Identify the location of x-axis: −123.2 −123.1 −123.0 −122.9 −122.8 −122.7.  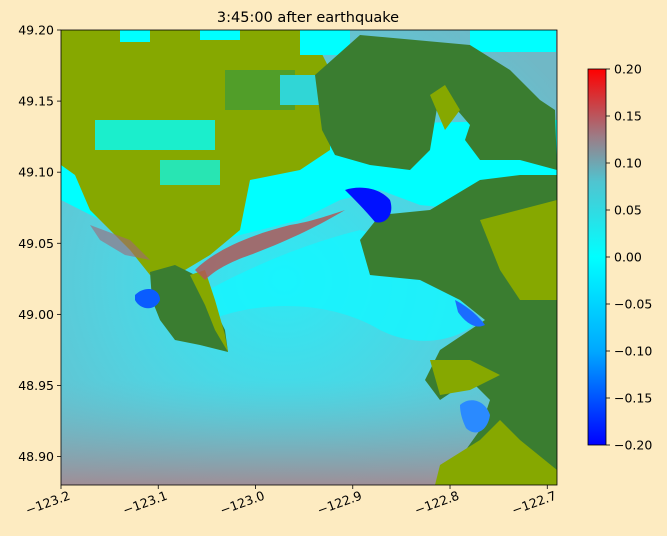
(290, 501).